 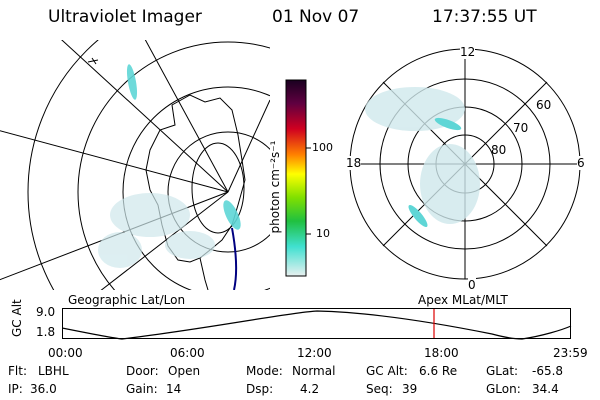 I want to click on status-gcalt-value: 6.6 Re, so click(x=438, y=371).